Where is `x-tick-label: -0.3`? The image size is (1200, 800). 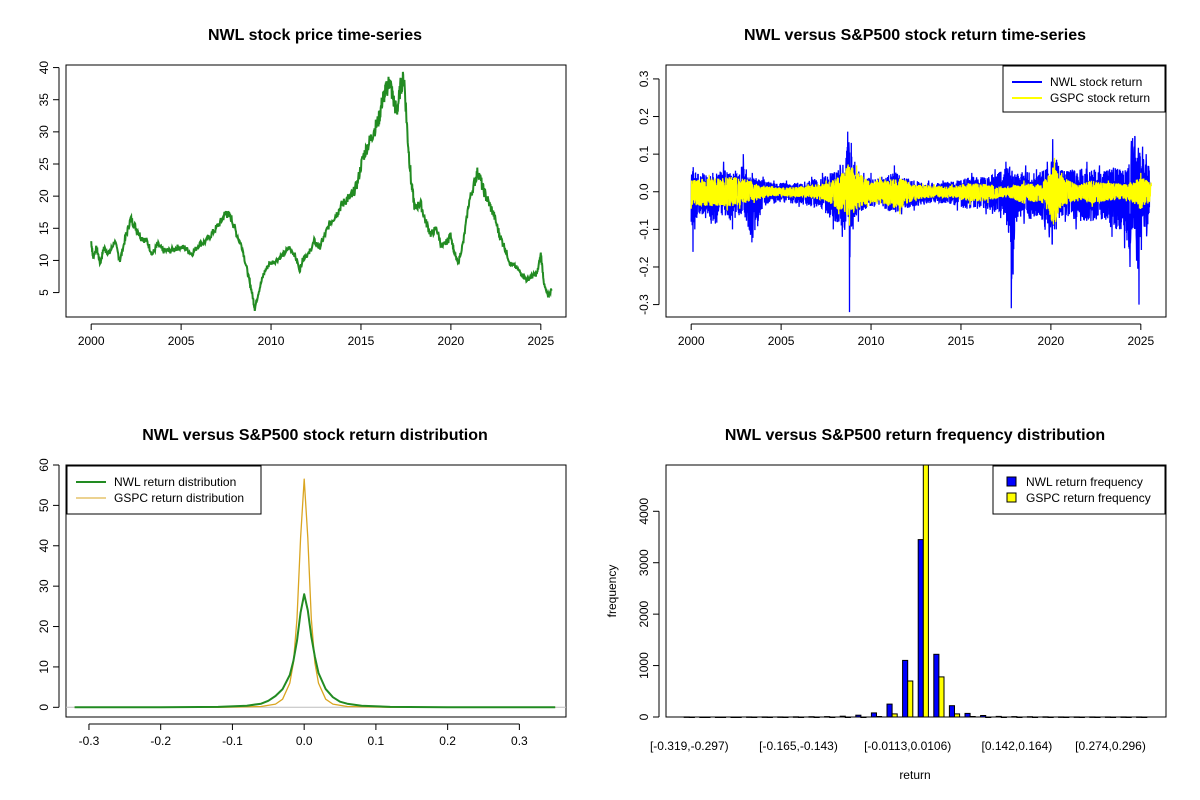 x-tick-label: -0.3 is located at coordinates (89, 741).